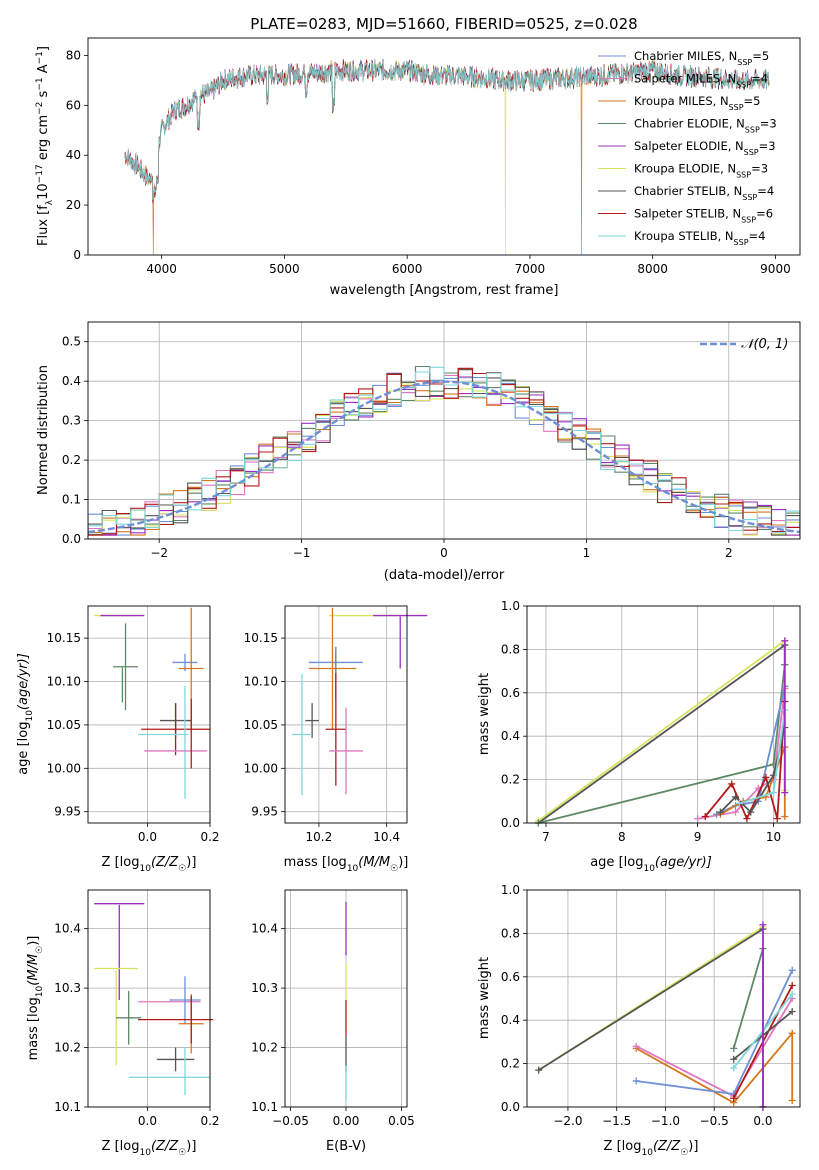  I want to click on legend-name: Kroupa ELODIE, N, so click(685, 169).